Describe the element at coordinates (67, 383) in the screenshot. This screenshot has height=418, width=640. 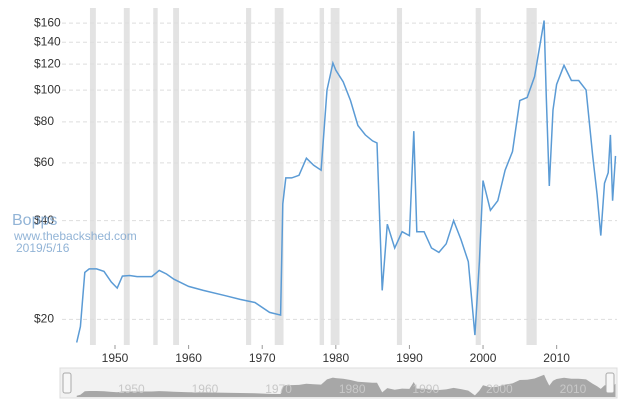
I see `navigator-handle-left` at that location.